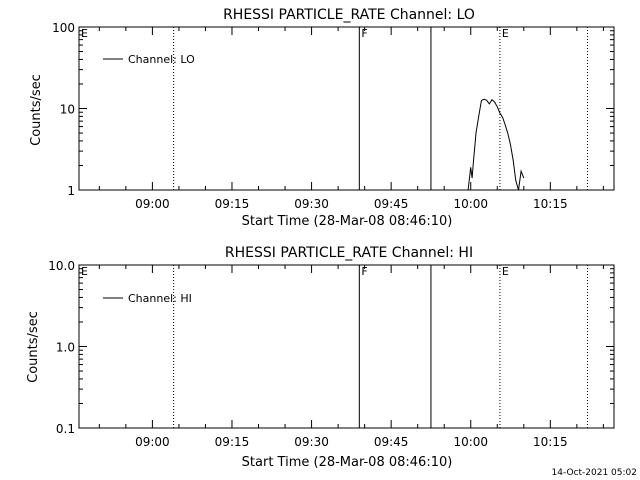 The width and height of the screenshot is (640, 480). Describe the element at coordinates (71, 191) in the screenshot. I see `y-tick-label: 1` at that location.